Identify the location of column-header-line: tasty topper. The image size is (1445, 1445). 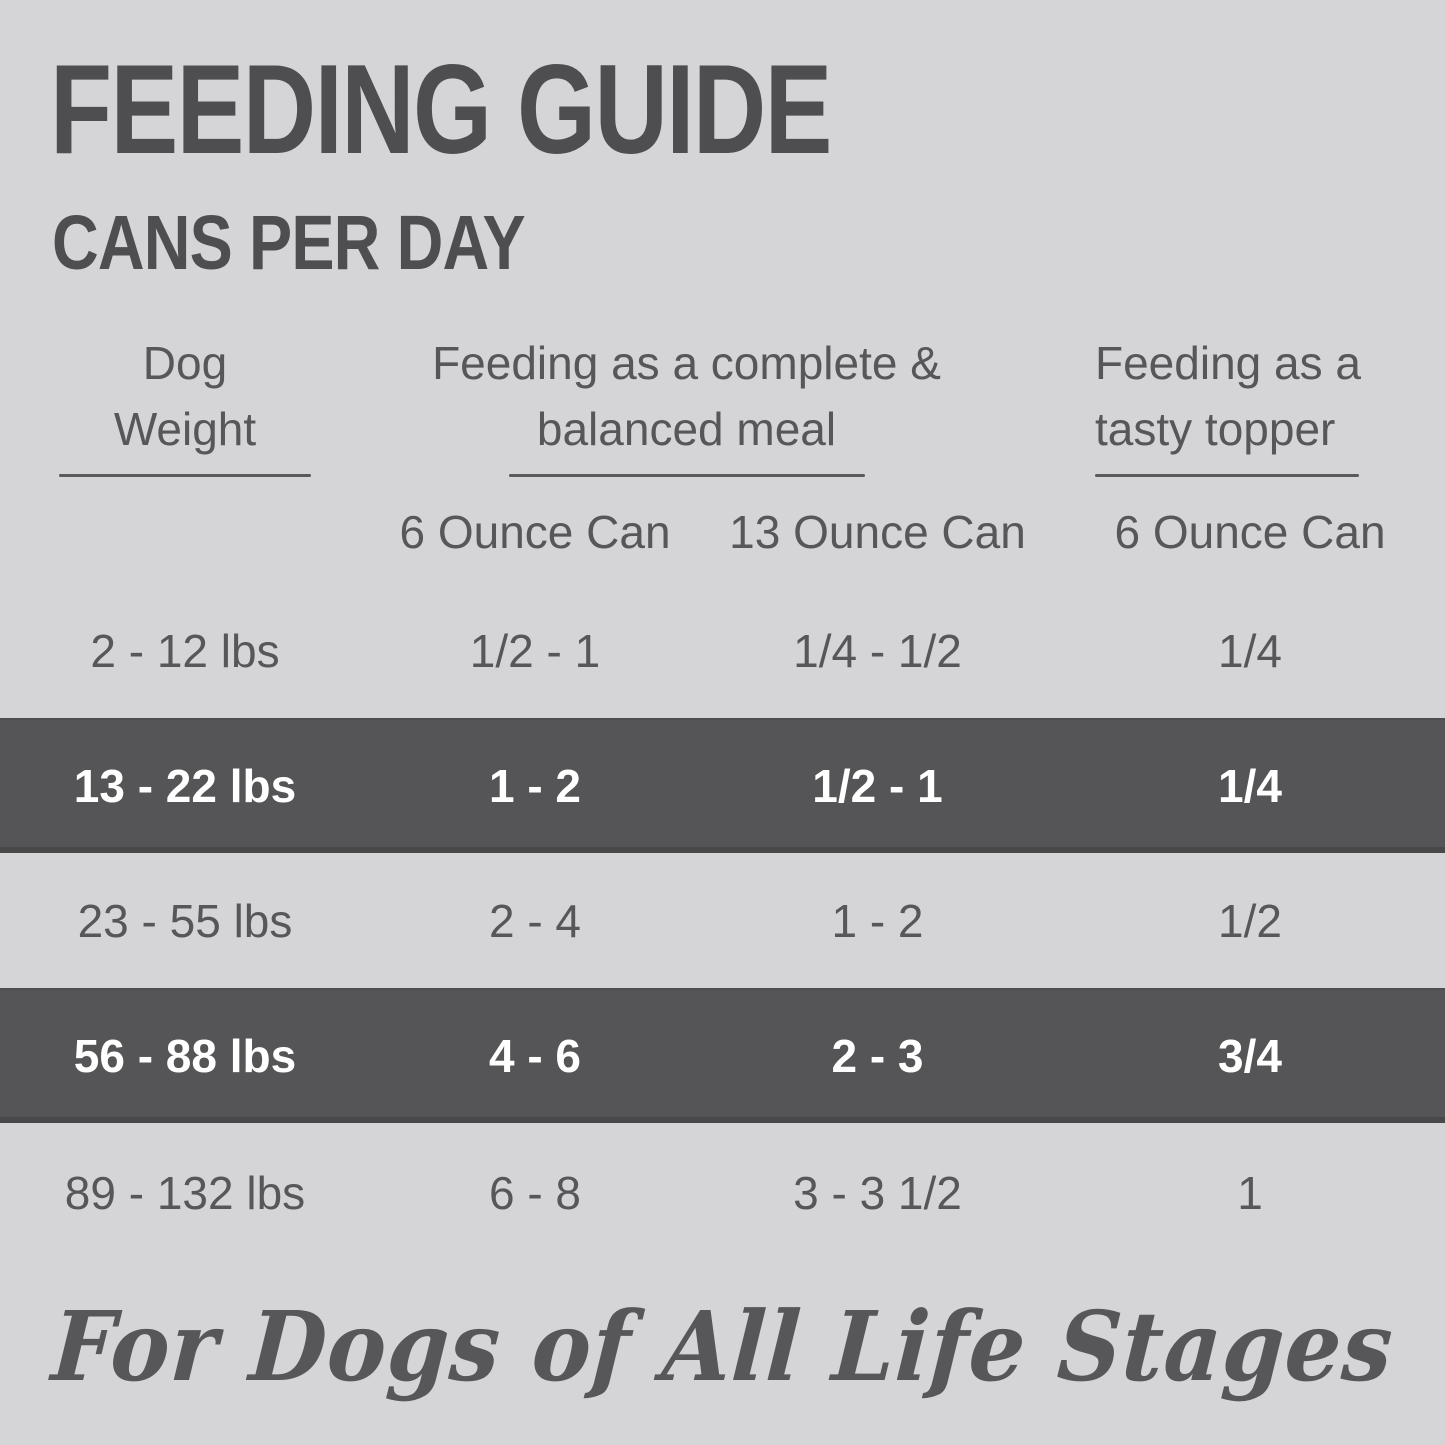
(1215, 429).